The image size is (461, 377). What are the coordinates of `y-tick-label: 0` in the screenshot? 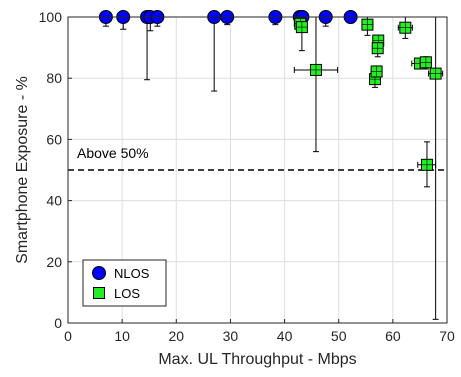 It's located at (58, 323).